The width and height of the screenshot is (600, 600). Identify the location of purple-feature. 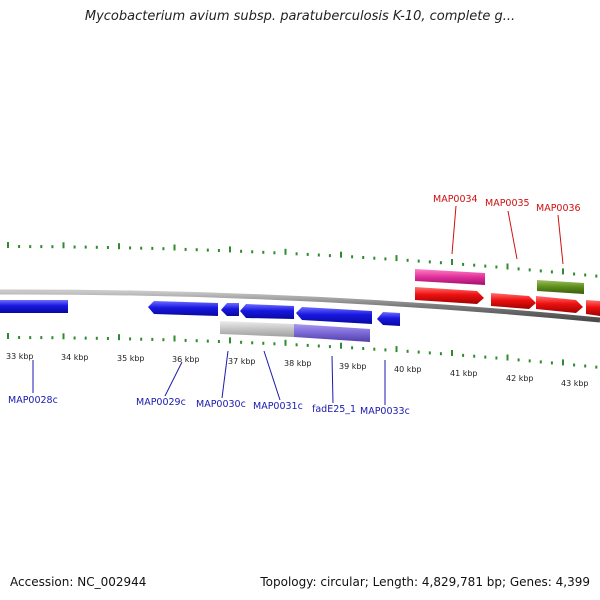
(332, 333).